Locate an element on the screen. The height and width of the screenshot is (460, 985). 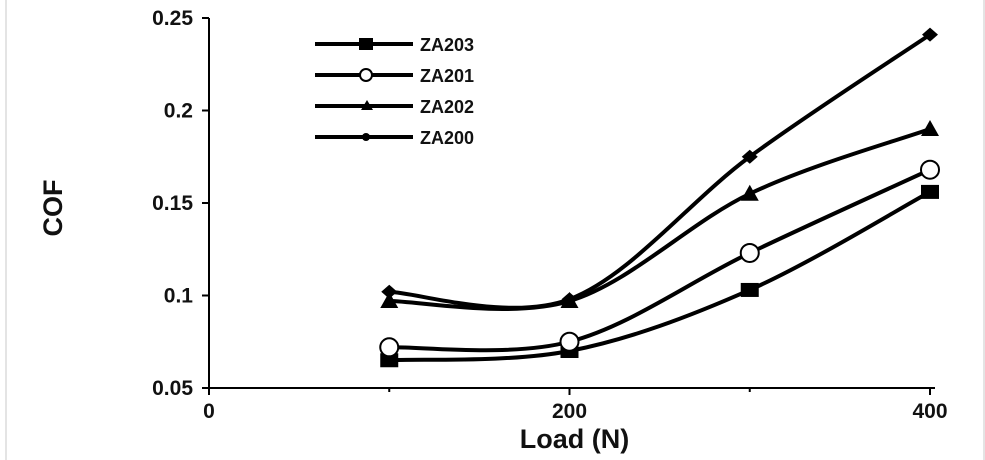
x-tick-label: 0 is located at coordinates (209, 411).